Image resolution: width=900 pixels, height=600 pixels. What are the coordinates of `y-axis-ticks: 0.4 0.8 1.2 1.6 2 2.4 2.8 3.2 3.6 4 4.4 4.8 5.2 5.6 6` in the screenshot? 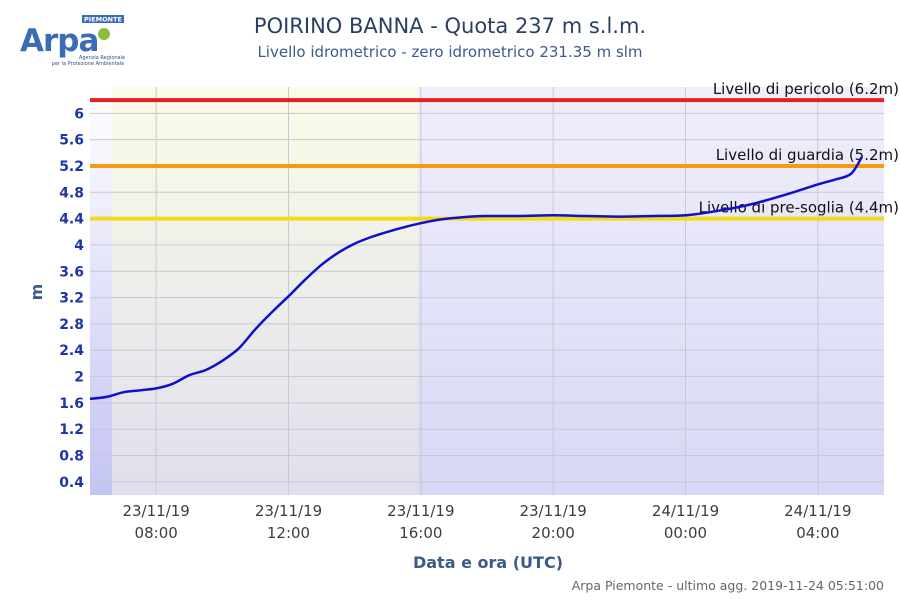 It's located at (71, 298).